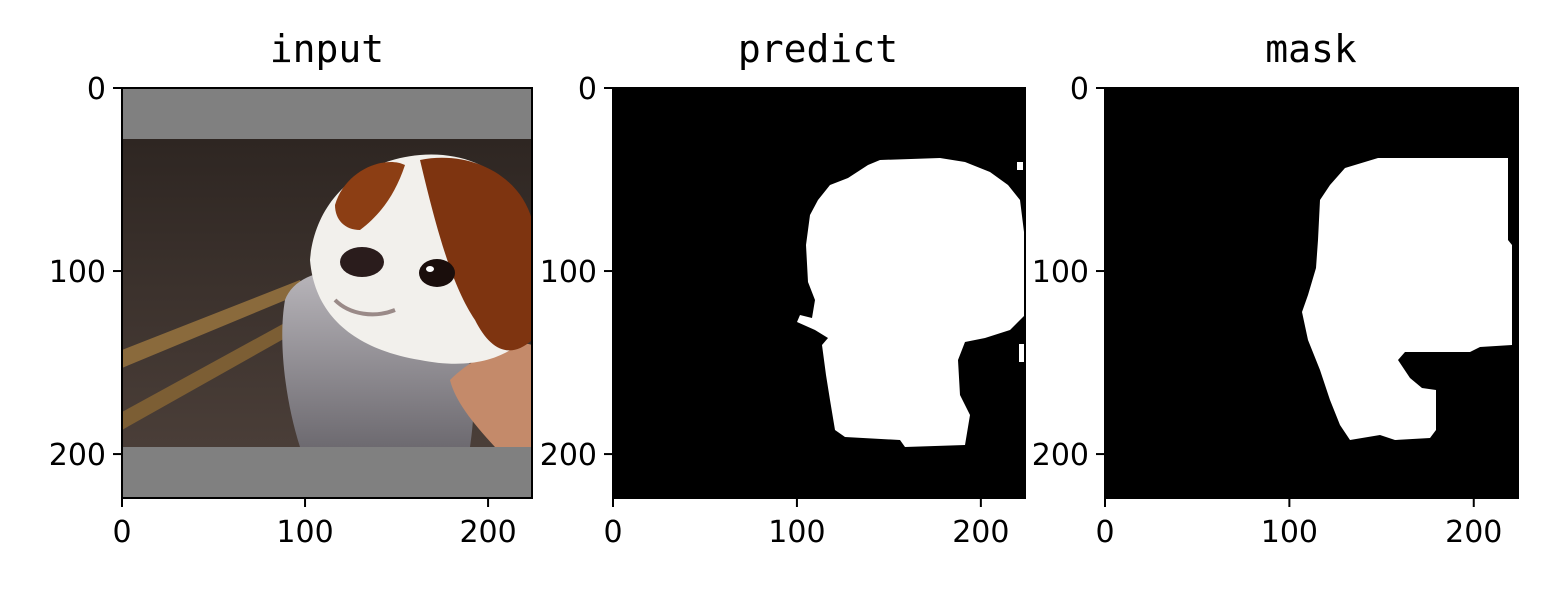 This screenshot has height=591, width=1546. Describe the element at coordinates (437, 273) in the screenshot. I see `dog-eye` at that location.